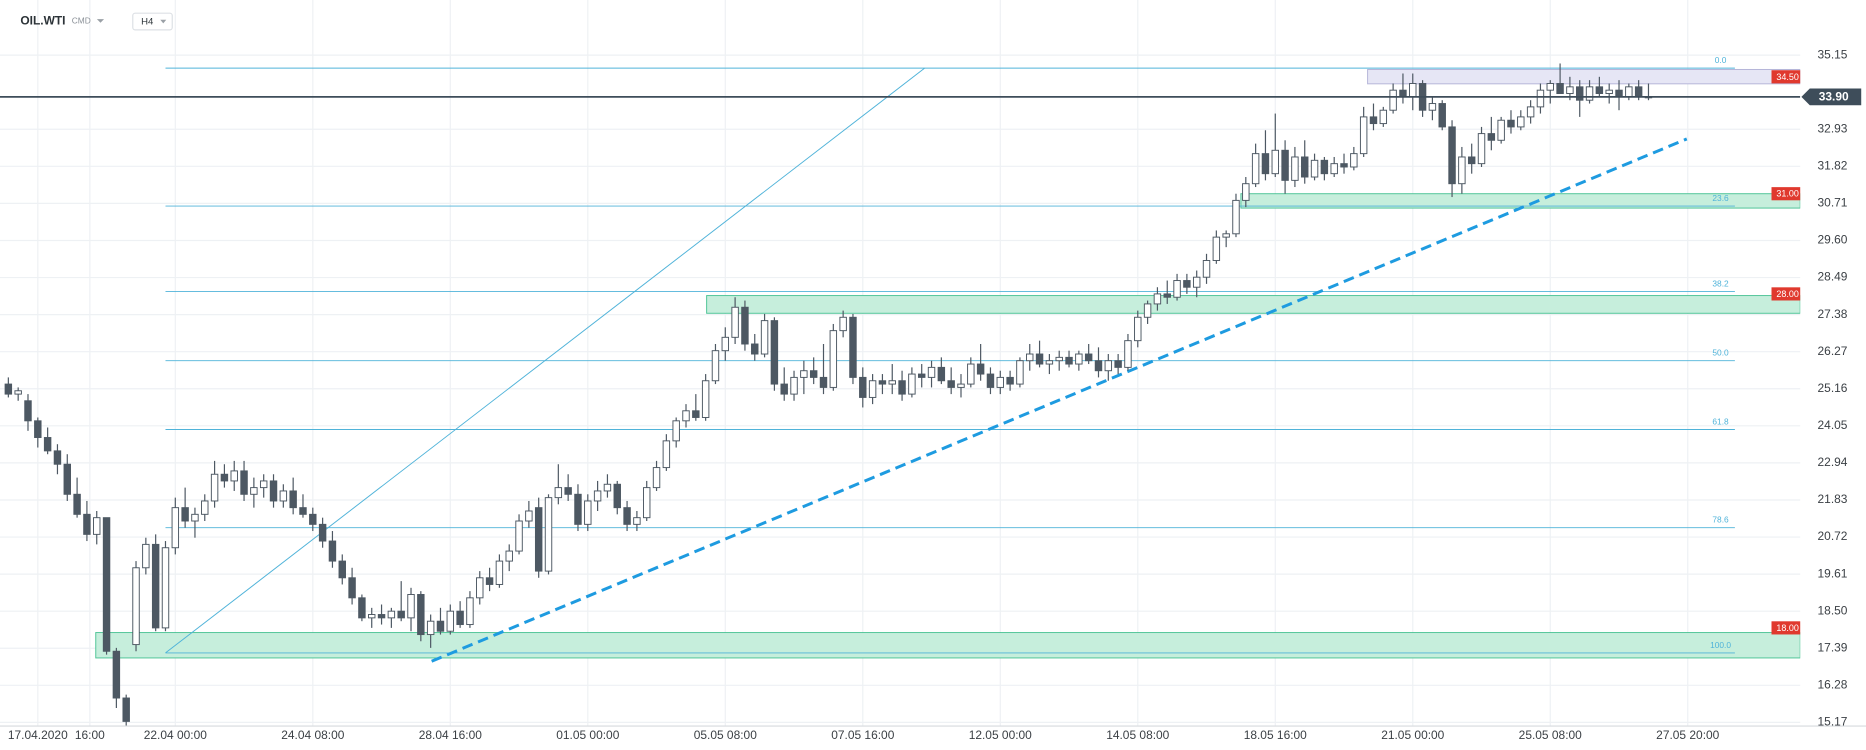 The width and height of the screenshot is (1866, 750). Describe the element at coordinates (42, 21) in the screenshot. I see `symbol: OIL.WTI` at that location.